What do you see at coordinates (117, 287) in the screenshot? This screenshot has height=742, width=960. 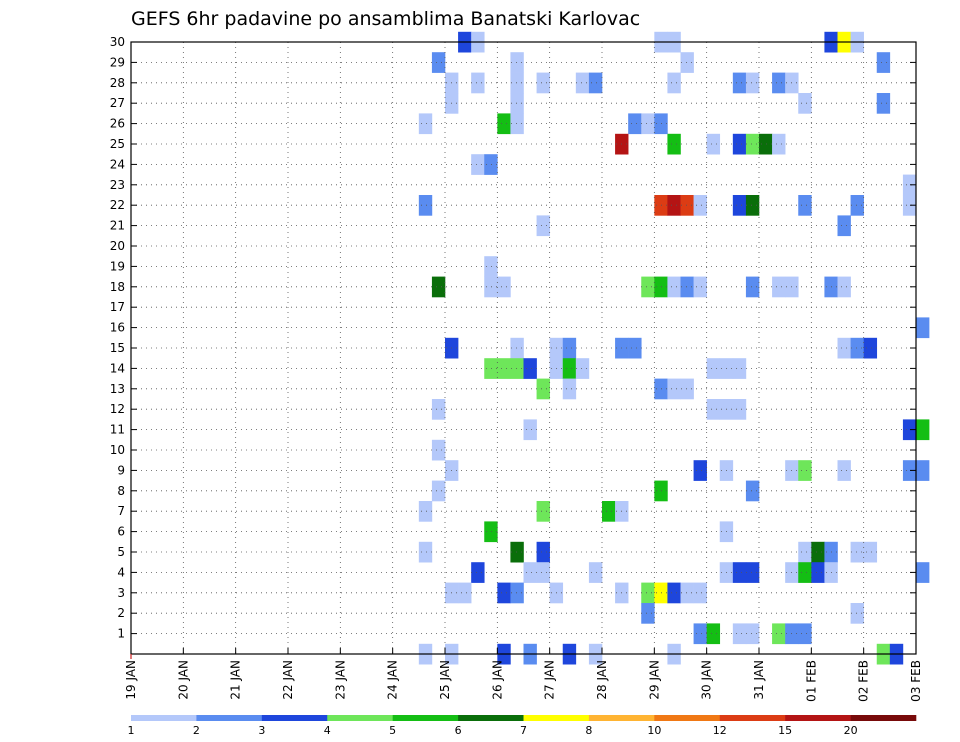 I see `y-tick-label: 18` at bounding box center [117, 287].